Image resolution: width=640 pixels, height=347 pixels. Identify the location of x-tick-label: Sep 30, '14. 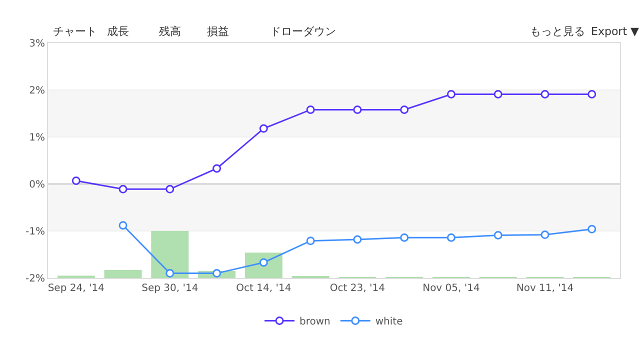
(170, 288).